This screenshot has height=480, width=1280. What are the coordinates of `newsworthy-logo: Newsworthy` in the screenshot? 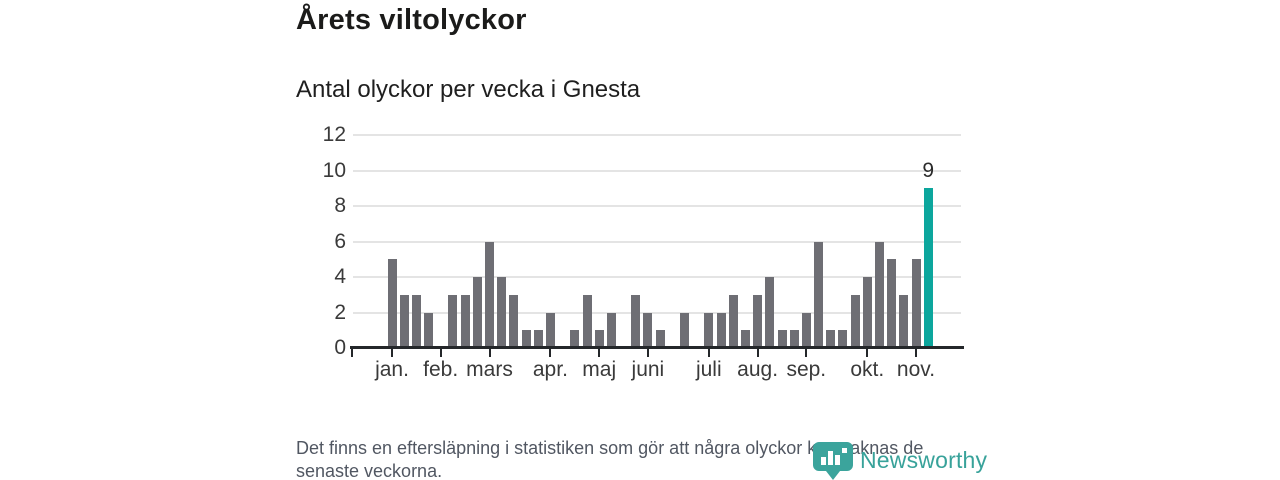 It's located at (900, 461).